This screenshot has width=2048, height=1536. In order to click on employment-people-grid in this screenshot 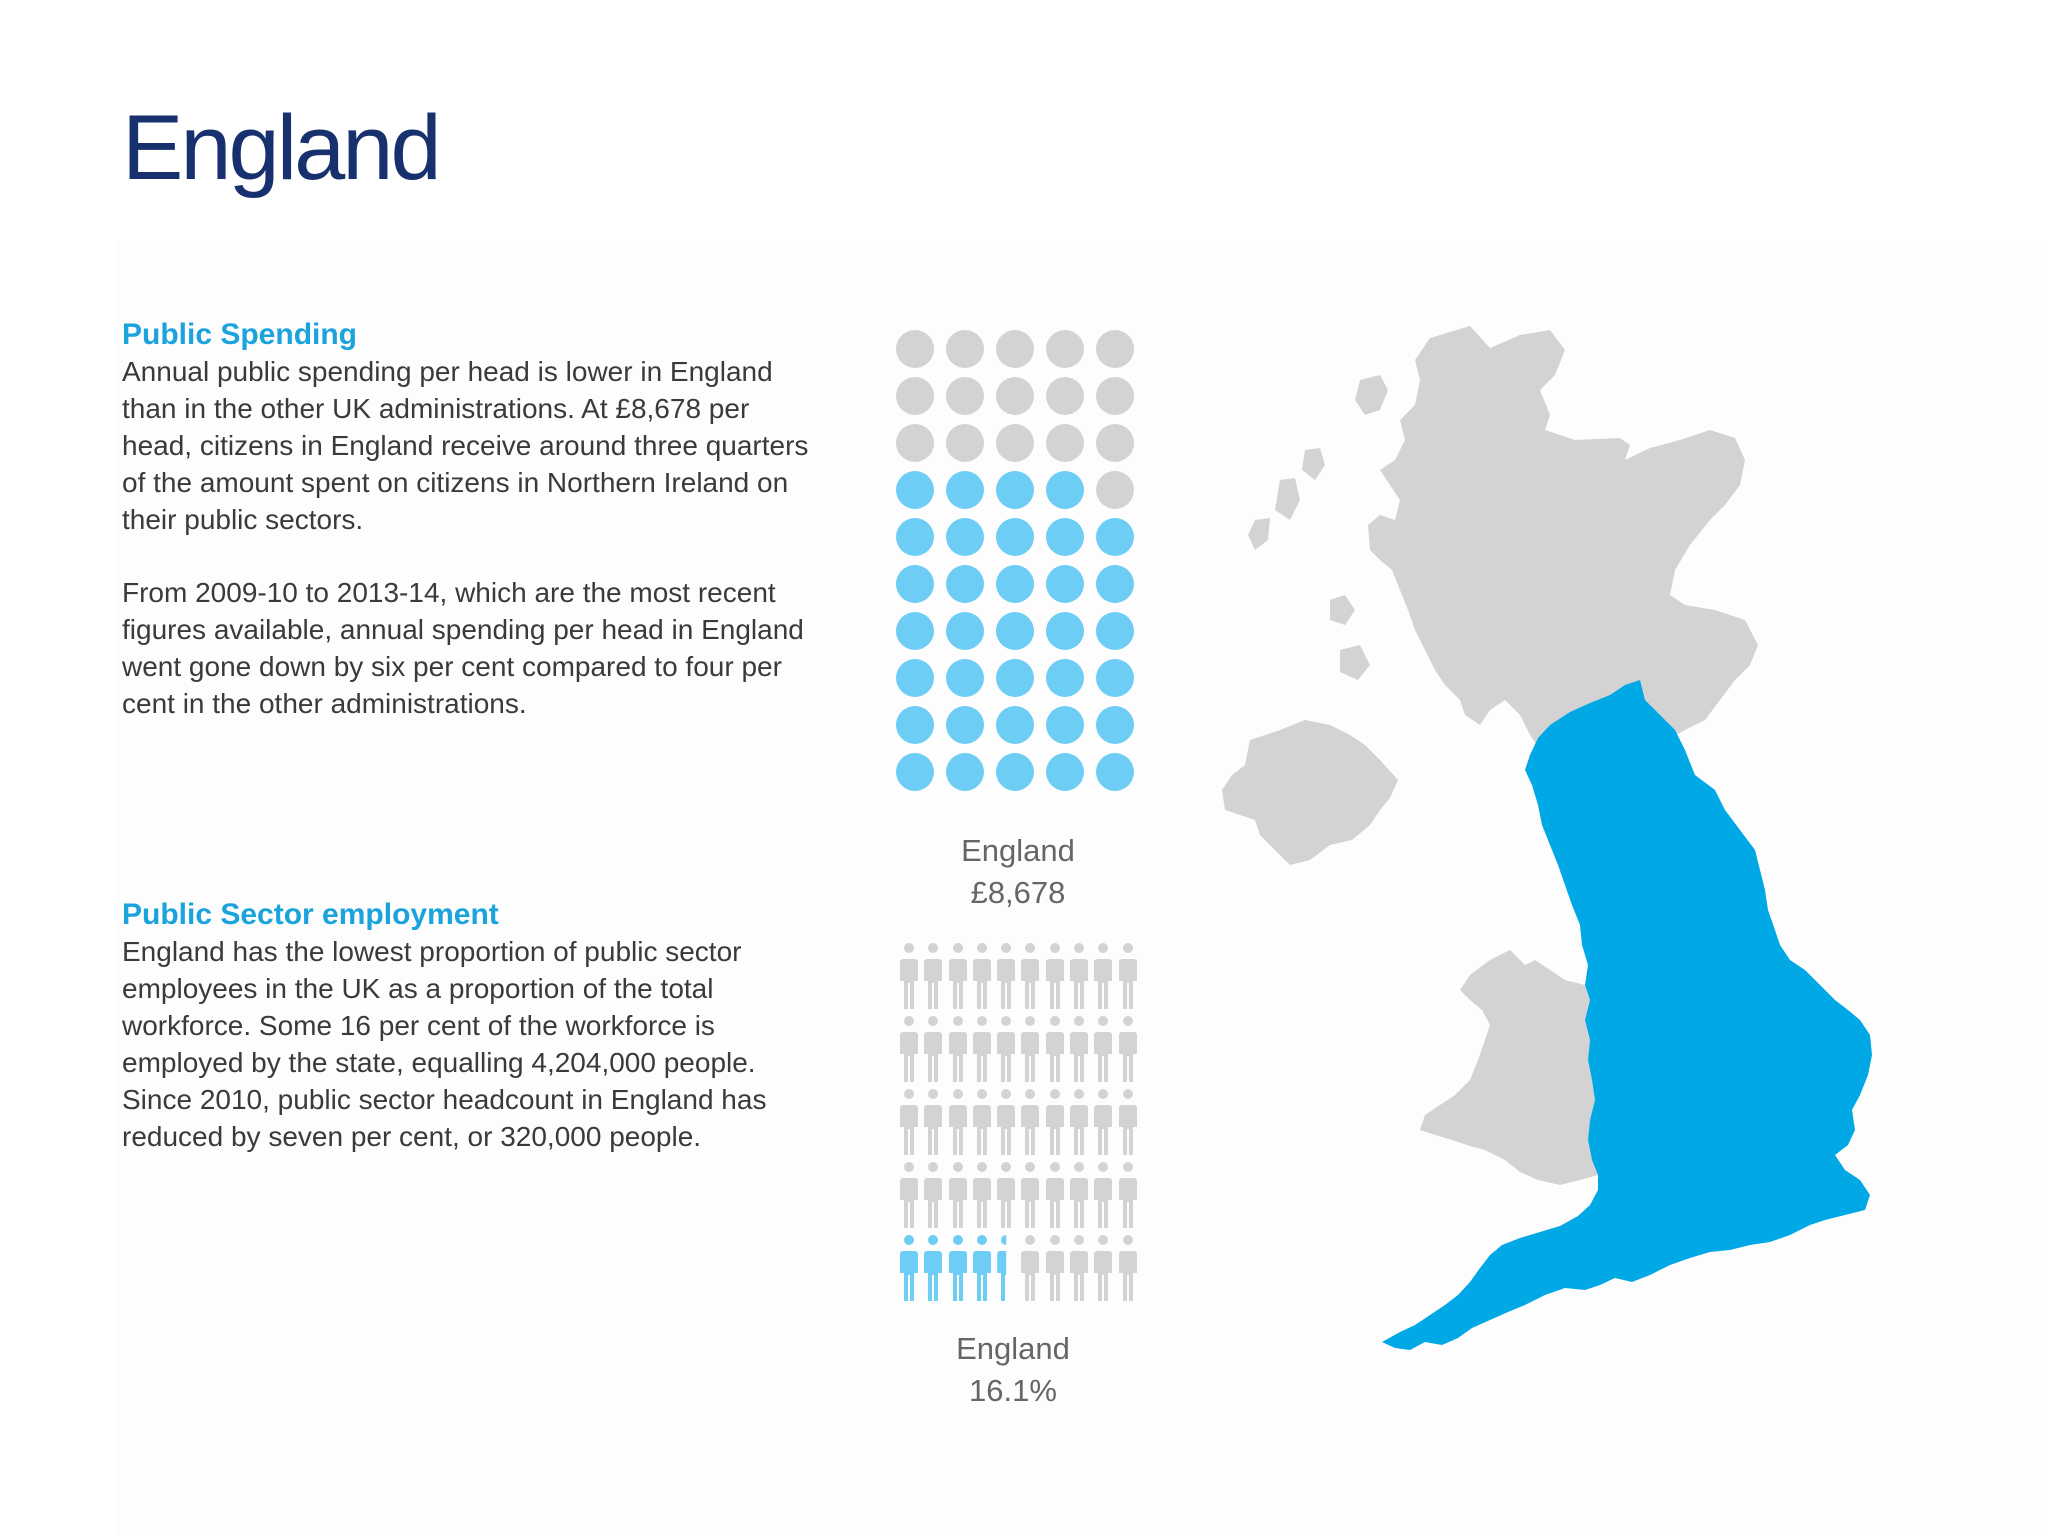, I will do `click(1020, 1122)`.